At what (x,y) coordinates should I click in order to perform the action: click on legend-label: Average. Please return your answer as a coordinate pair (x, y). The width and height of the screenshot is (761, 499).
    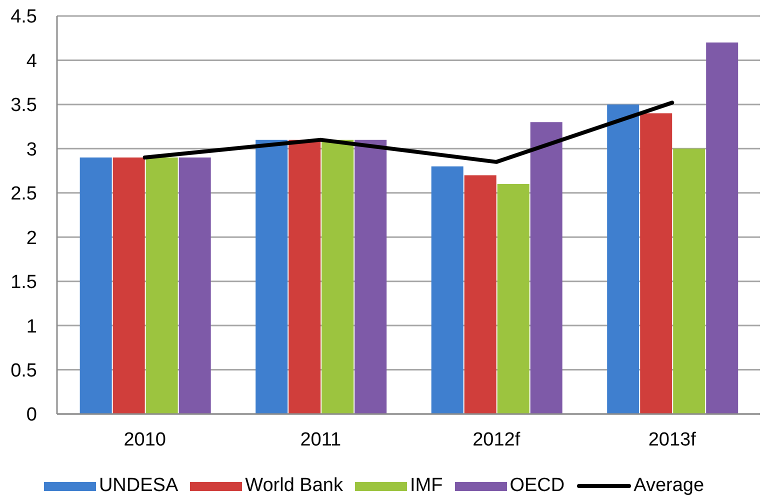
    Looking at the image, I should click on (669, 486).